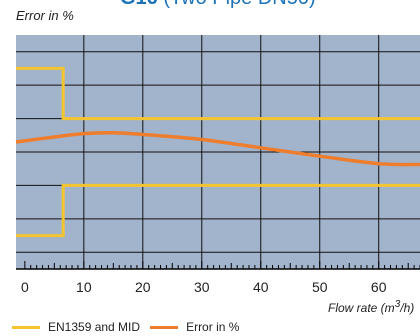 This screenshot has height=336, width=420. What do you see at coordinates (26, 327) in the screenshot?
I see `legend-swatch-limits` at bounding box center [26, 327].